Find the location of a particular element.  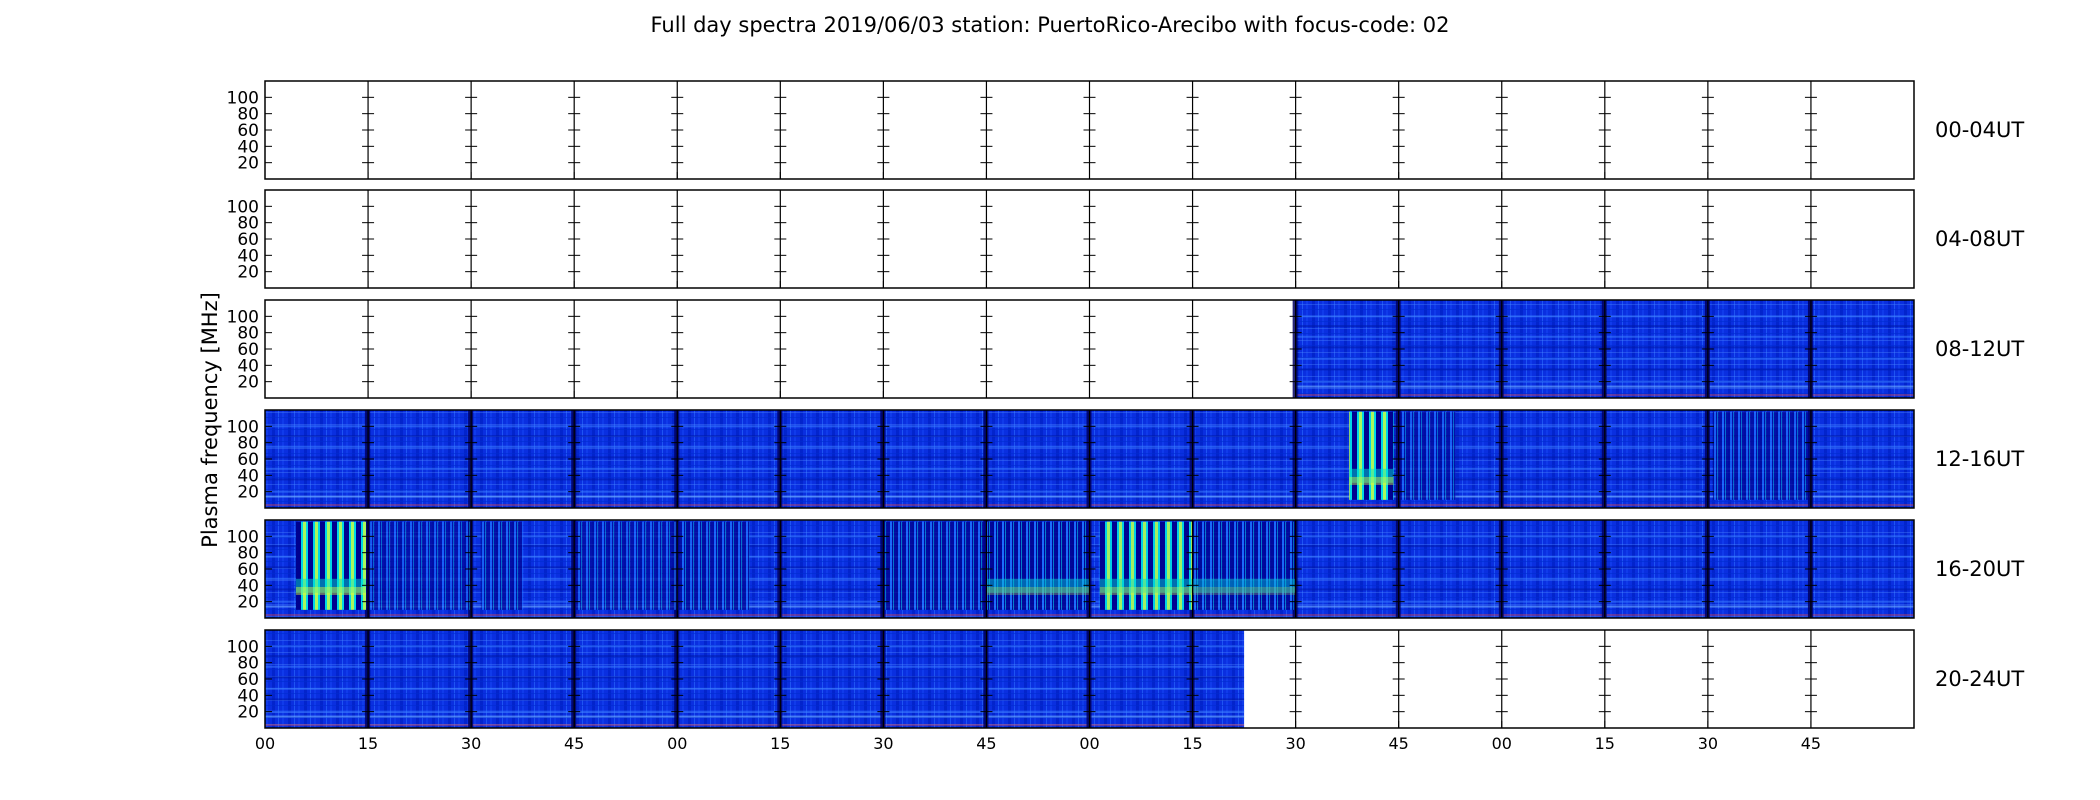

row-label: 16-20UT is located at coordinates (1979, 569).